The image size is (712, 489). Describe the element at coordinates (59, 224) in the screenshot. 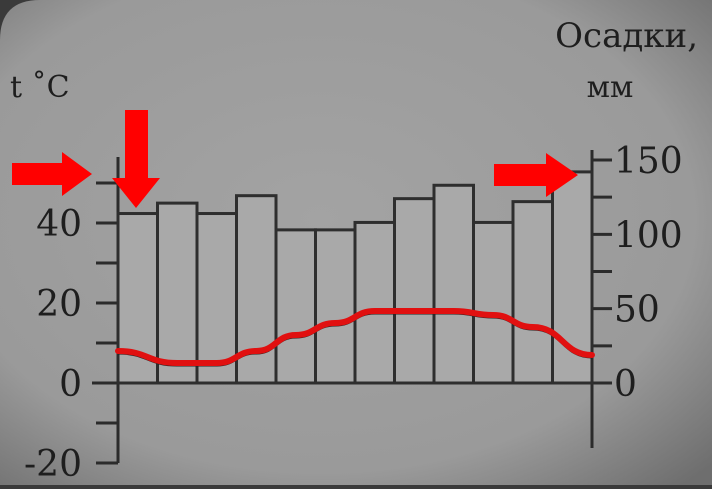

I see `left-axis-tick-label: 40` at that location.